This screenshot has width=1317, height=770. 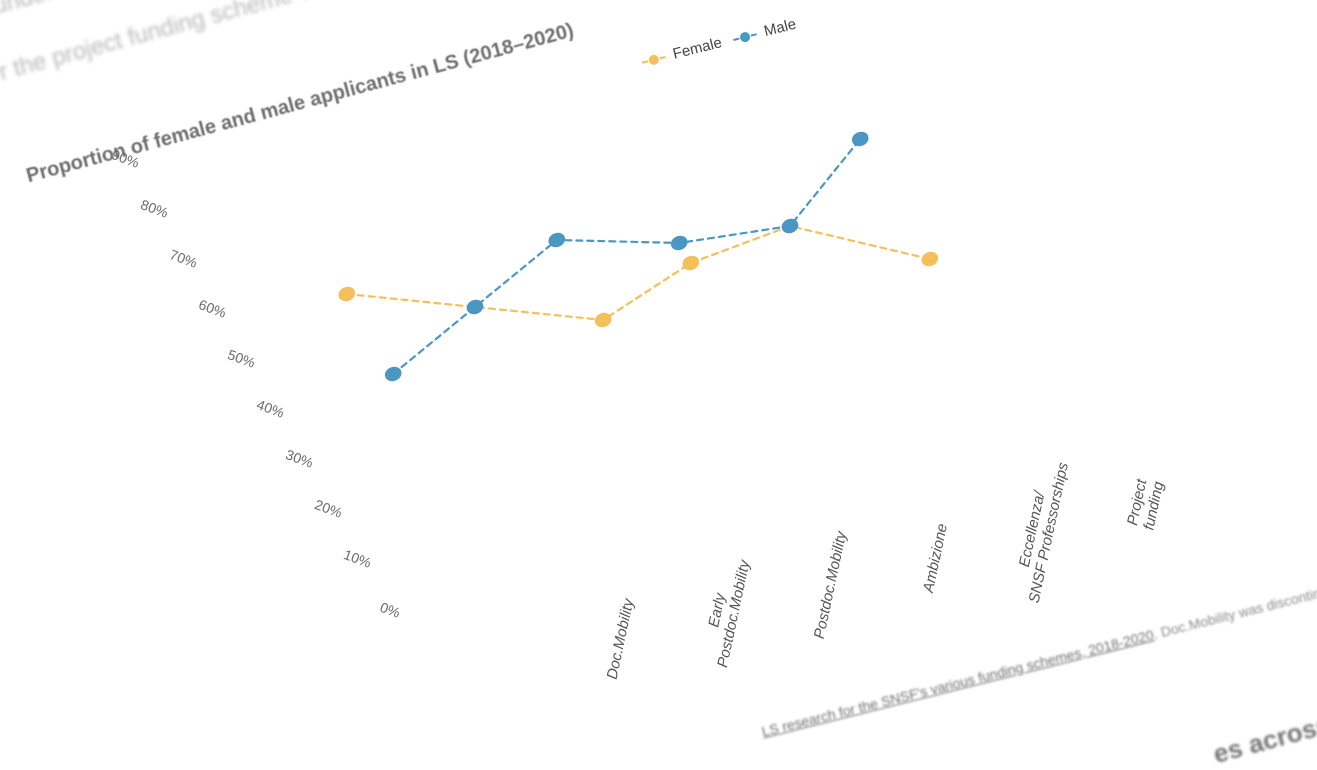 I want to click on series-male, so click(x=627, y=256).